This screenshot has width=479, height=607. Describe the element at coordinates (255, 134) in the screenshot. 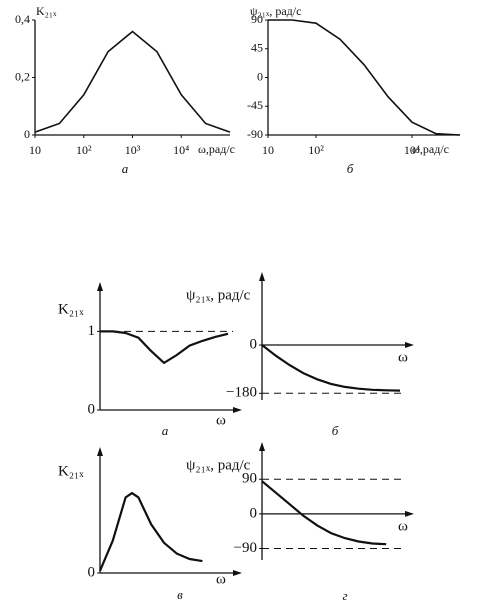

I see `y-tick-label: -90` at that location.